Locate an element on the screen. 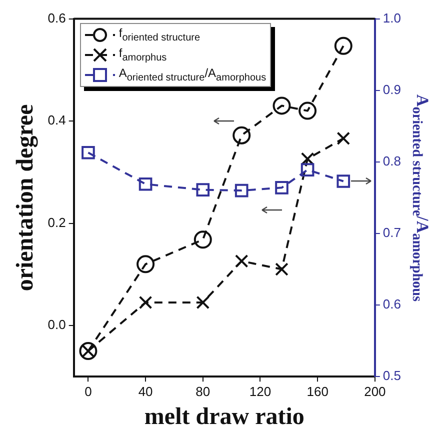  x-tick-label: 0 is located at coordinates (88, 391).